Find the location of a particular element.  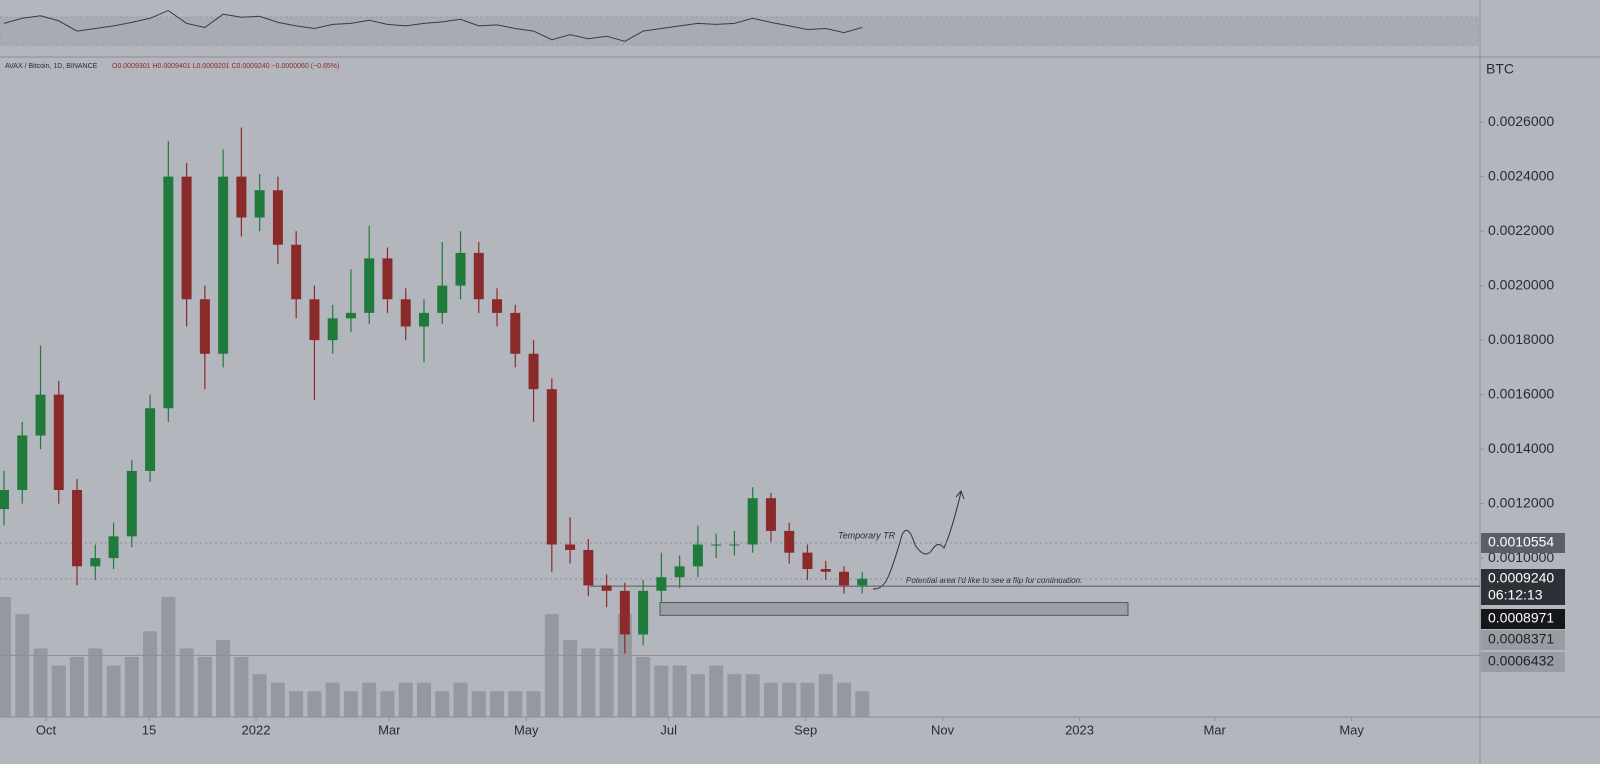

projection-arrowhead is located at coordinates (960, 495).